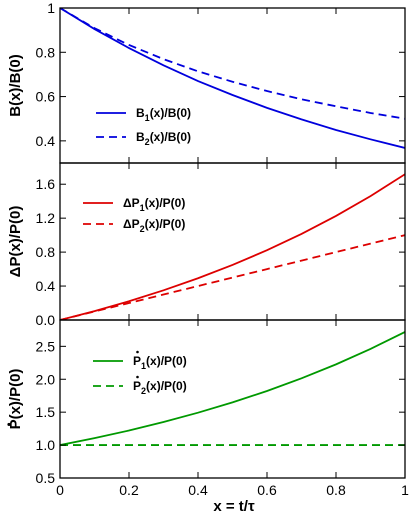 This screenshot has height=518, width=409. I want to click on x-tick-label: 0, so click(60, 490).